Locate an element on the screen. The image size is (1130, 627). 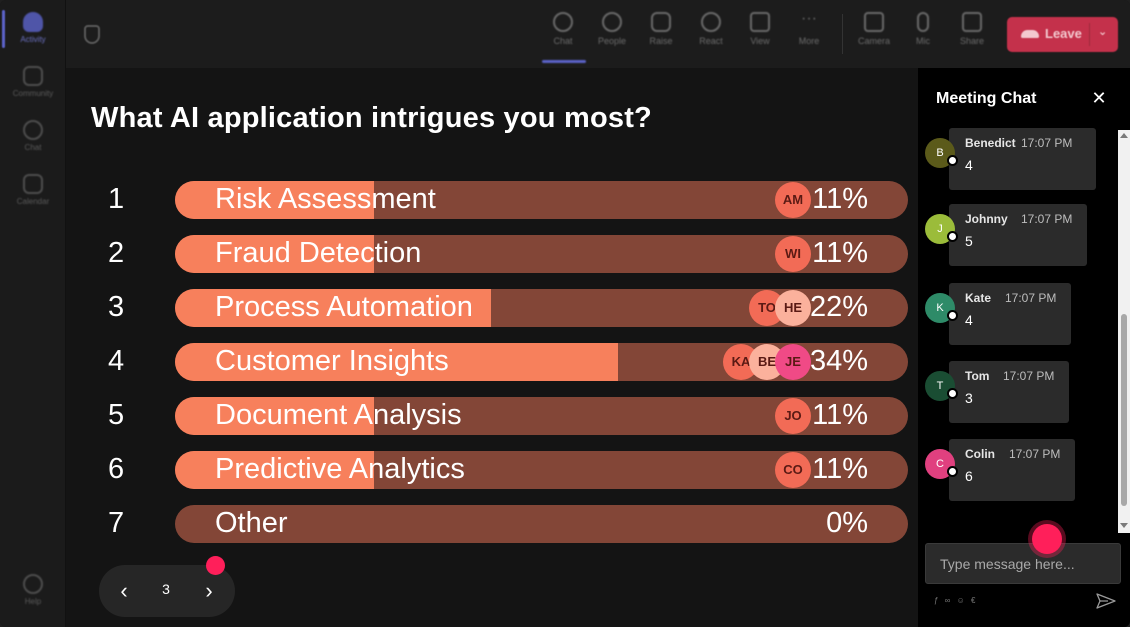
option-label: Document Analysis is located at coordinates (338, 415).